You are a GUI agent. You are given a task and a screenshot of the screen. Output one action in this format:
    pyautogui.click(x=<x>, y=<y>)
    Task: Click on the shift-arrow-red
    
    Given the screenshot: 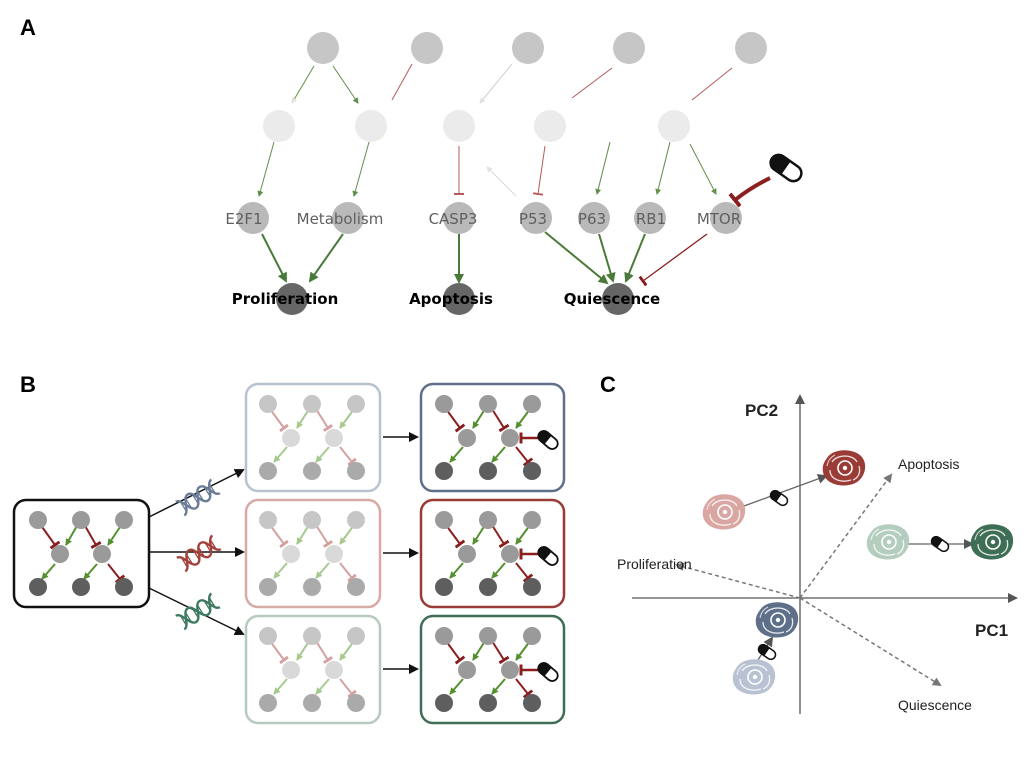 What is the action you would take?
    pyautogui.click(x=785, y=490)
    